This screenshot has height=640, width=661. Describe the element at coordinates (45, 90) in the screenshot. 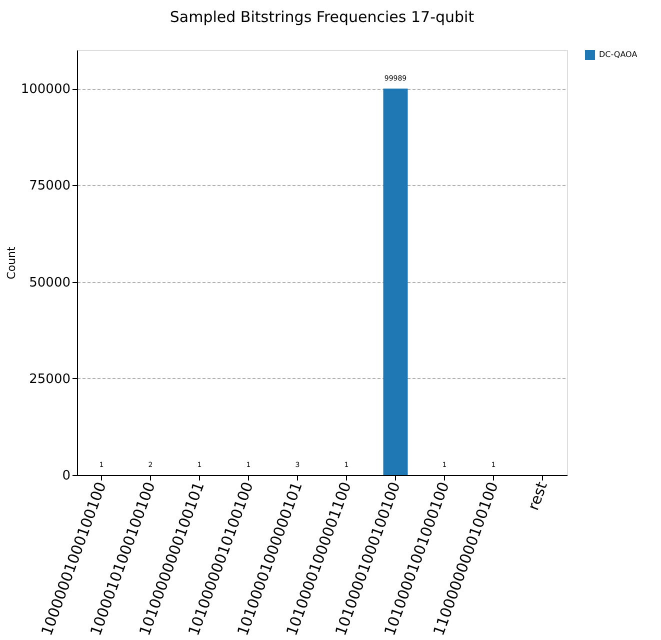

I see `y-tick-label: 100000` at that location.